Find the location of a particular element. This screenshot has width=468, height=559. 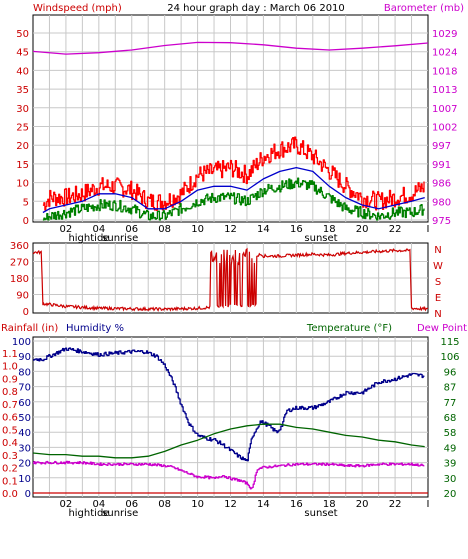

barometer-tick-label: 1029 is located at coordinates (444, 34).